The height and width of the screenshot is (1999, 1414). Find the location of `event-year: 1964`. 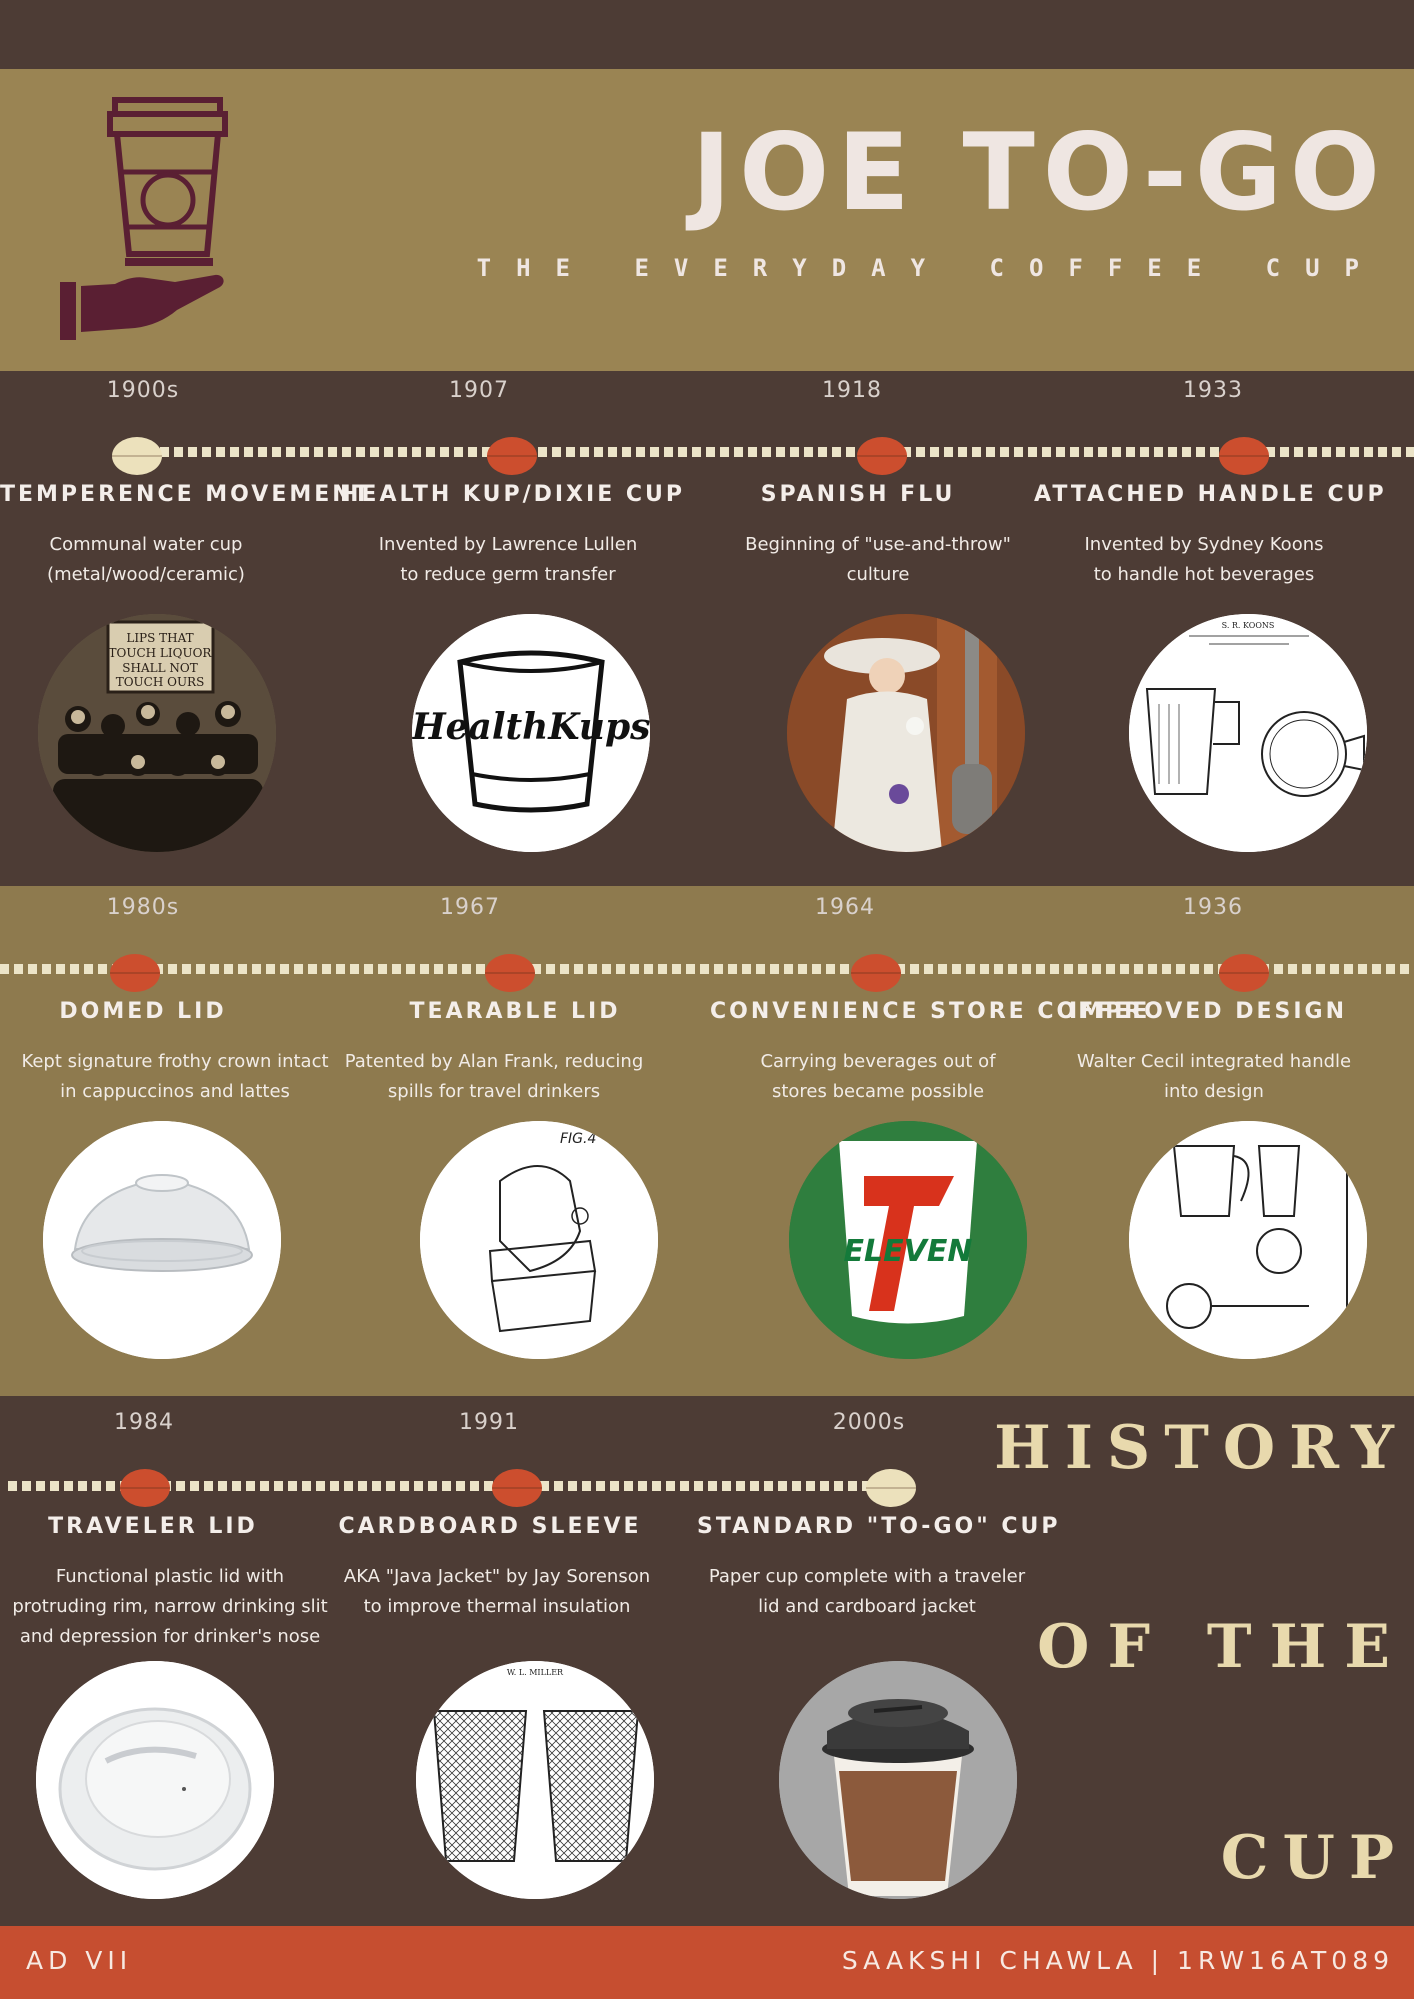

event-year: 1964 is located at coordinates (845, 907).